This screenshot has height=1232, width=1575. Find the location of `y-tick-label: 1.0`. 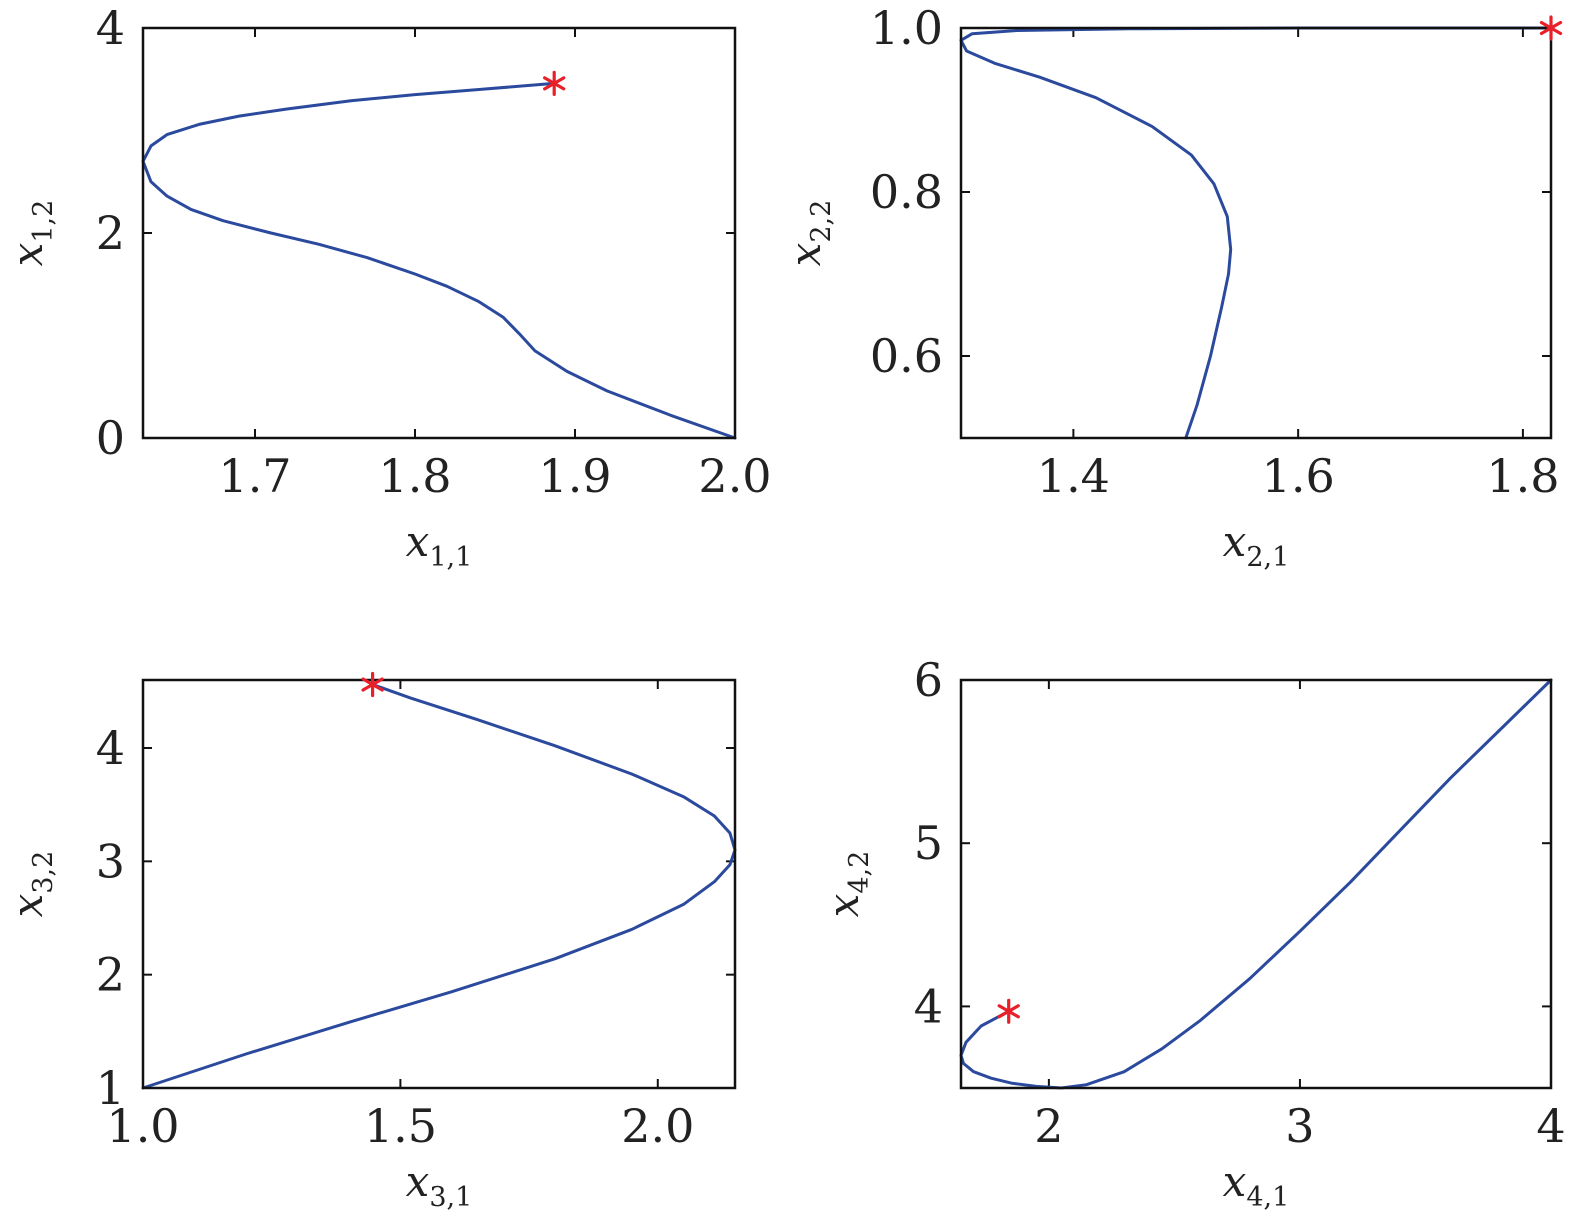

y-tick-label: 1.0 is located at coordinates (906, 28).